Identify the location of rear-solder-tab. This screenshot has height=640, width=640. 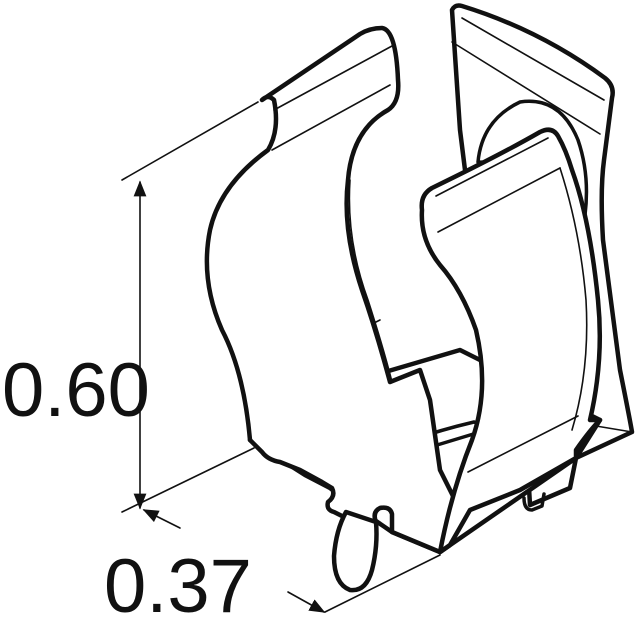
(534, 502).